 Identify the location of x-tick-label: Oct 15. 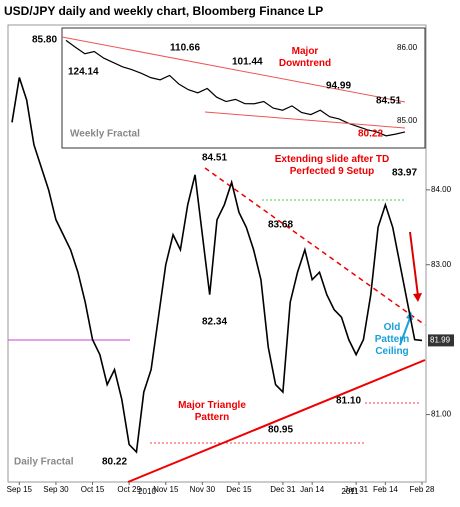
(93, 489).